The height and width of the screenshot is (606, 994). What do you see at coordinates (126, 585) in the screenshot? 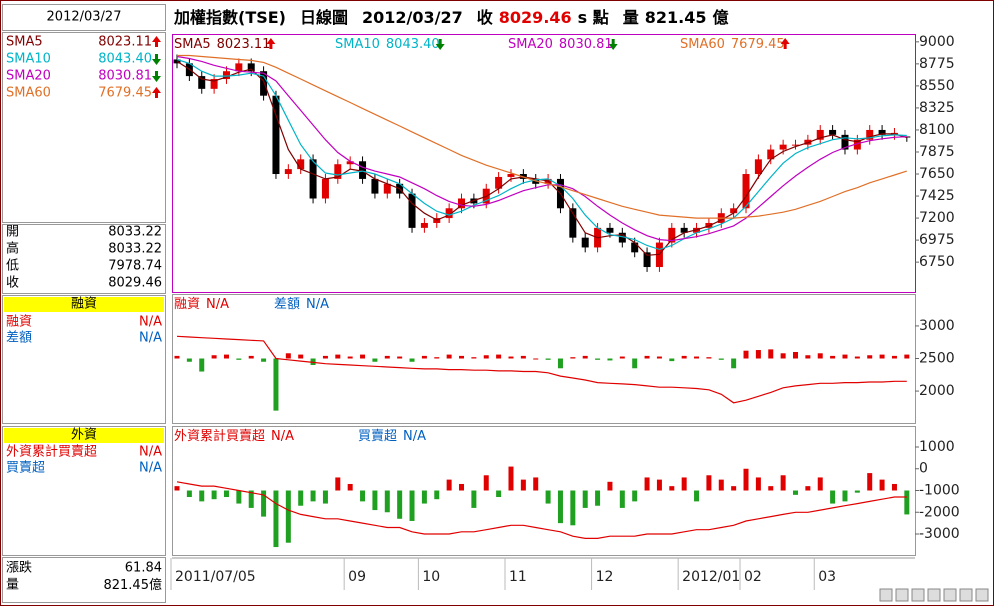
I see `volume-value: 821.45` at bounding box center [126, 585].